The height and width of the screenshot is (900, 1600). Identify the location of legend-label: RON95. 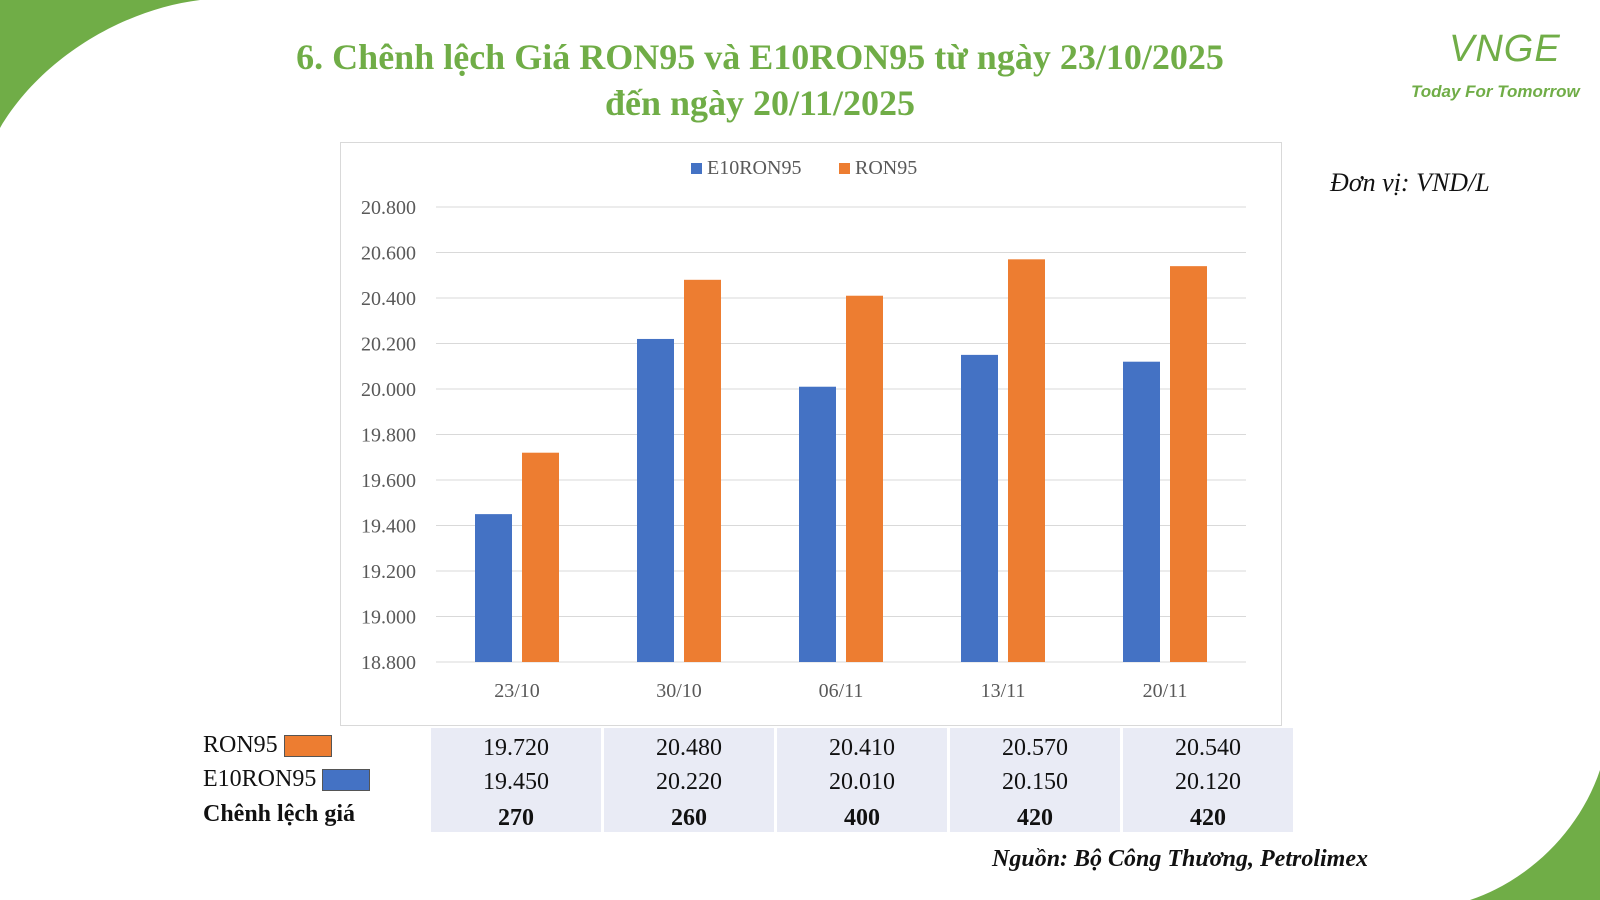
(886, 168).